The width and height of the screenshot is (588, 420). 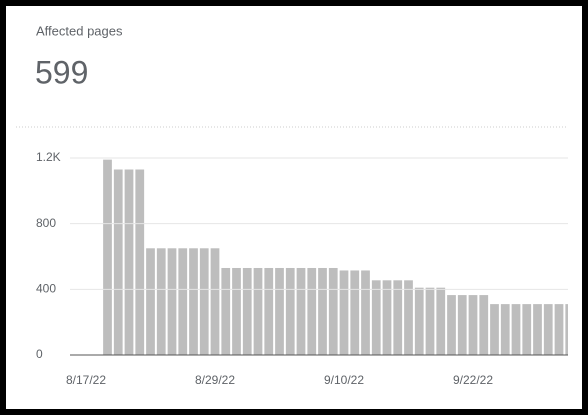 I want to click on x-tick-label: 9/10/22, so click(x=344, y=380).